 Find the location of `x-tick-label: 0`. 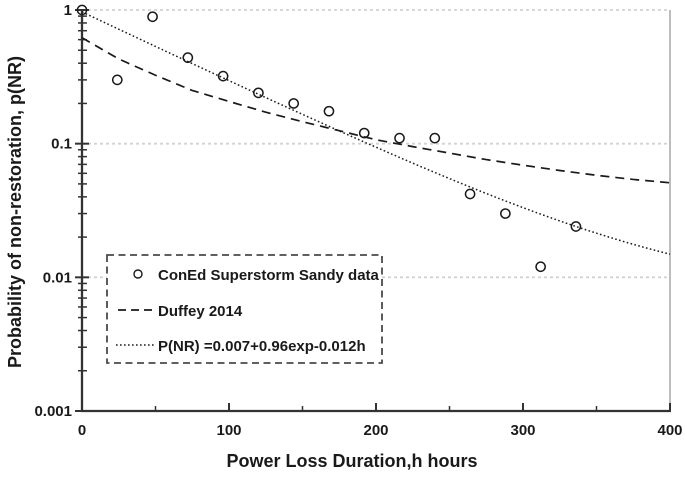

x-tick-label: 0 is located at coordinates (82, 430).